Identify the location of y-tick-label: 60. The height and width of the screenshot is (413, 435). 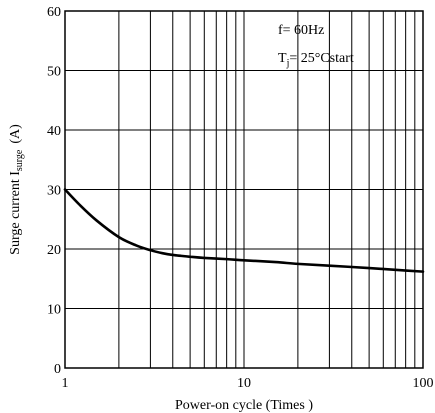
(54, 12).